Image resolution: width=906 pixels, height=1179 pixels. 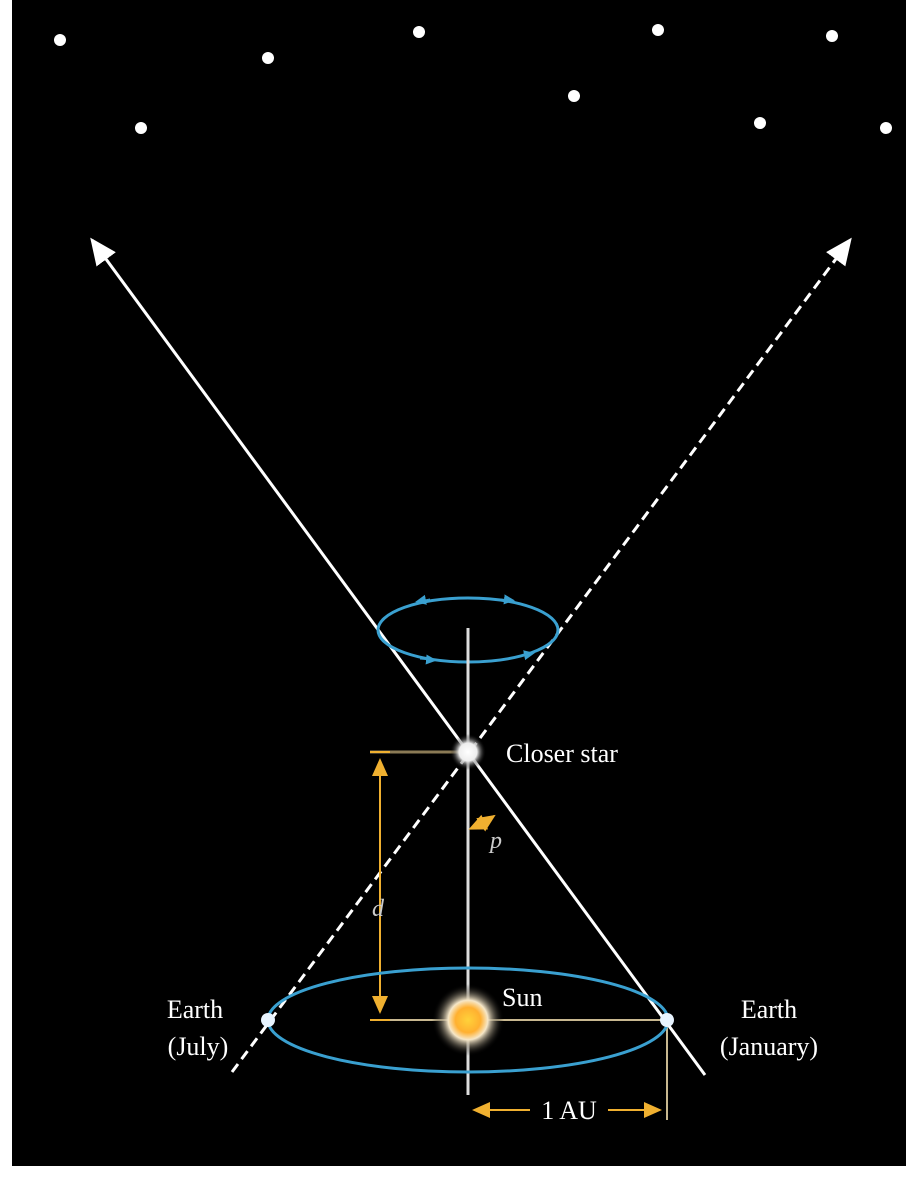 What do you see at coordinates (378, 909) in the screenshot?
I see `d-label: d` at bounding box center [378, 909].